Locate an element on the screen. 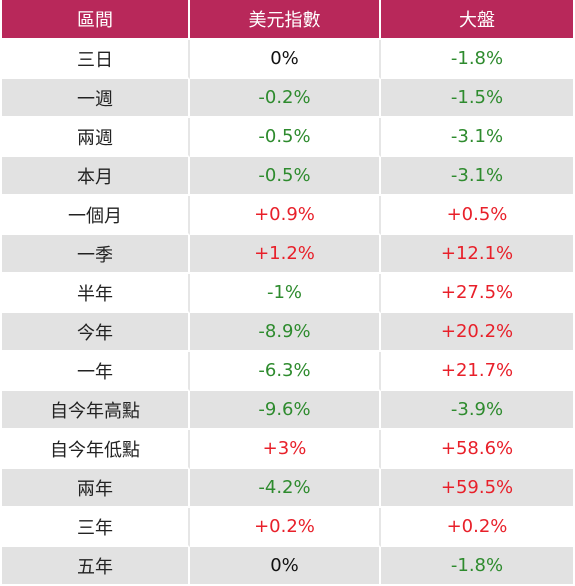  cell-usd-index: -9.6% is located at coordinates (285, 410).